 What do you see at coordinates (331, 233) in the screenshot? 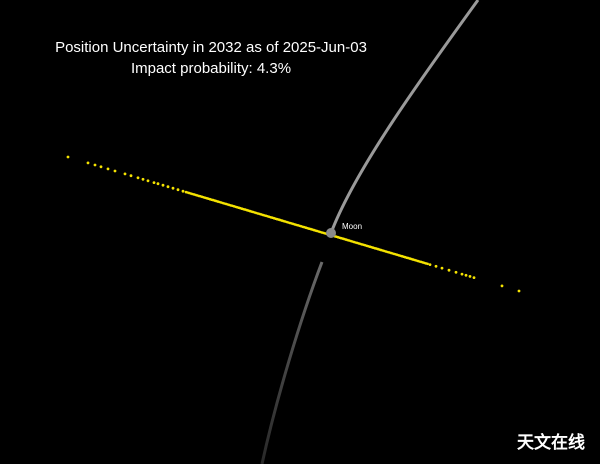
I see `moon` at bounding box center [331, 233].